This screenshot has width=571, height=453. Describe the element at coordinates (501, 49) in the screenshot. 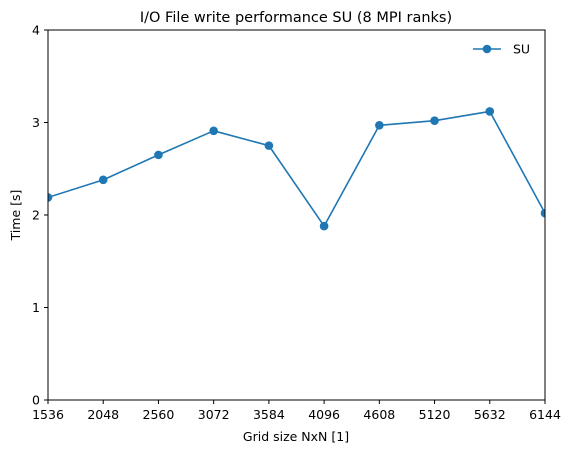

I see `legend: SU` at that location.